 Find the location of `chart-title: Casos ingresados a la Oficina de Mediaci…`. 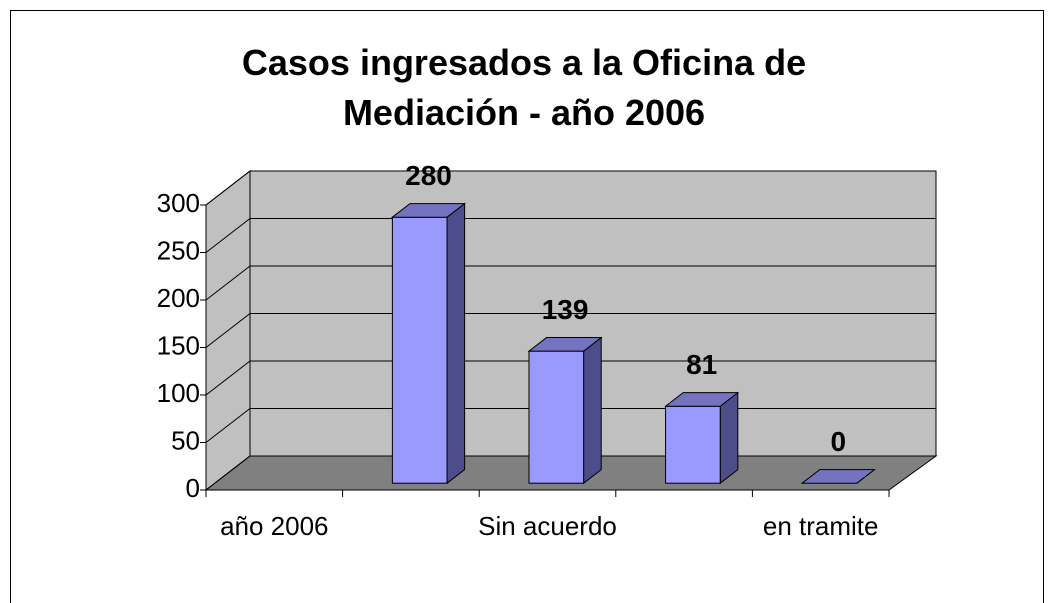

chart-title: Casos ingresados a la Oficina de Mediaci… is located at coordinates (524, 87).